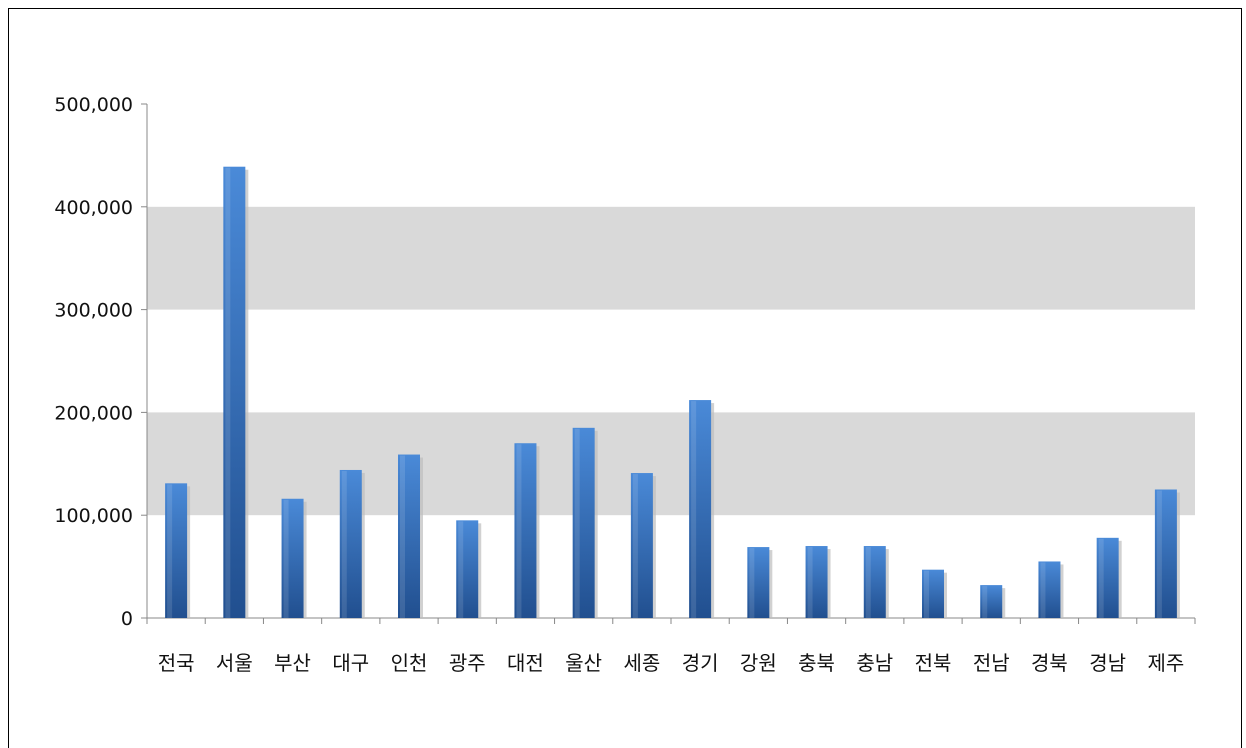 This screenshot has width=1246, height=748. Describe the element at coordinates (100, 362) in the screenshot. I see `y-axis-ticks: 0 100,000 200,000 300,000 400,000 500,000` at that location.